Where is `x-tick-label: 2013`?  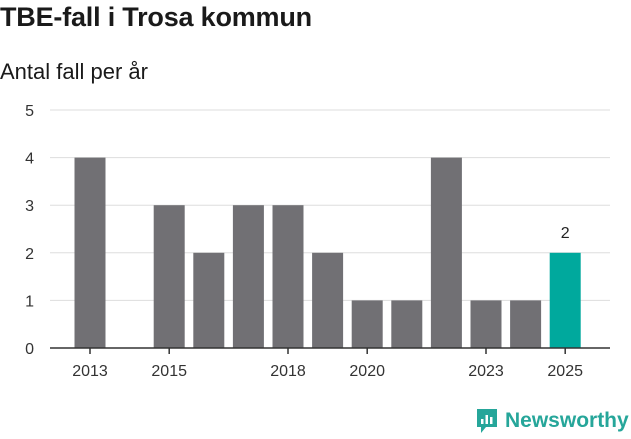
x-tick-label: 2013 is located at coordinates (90, 371).